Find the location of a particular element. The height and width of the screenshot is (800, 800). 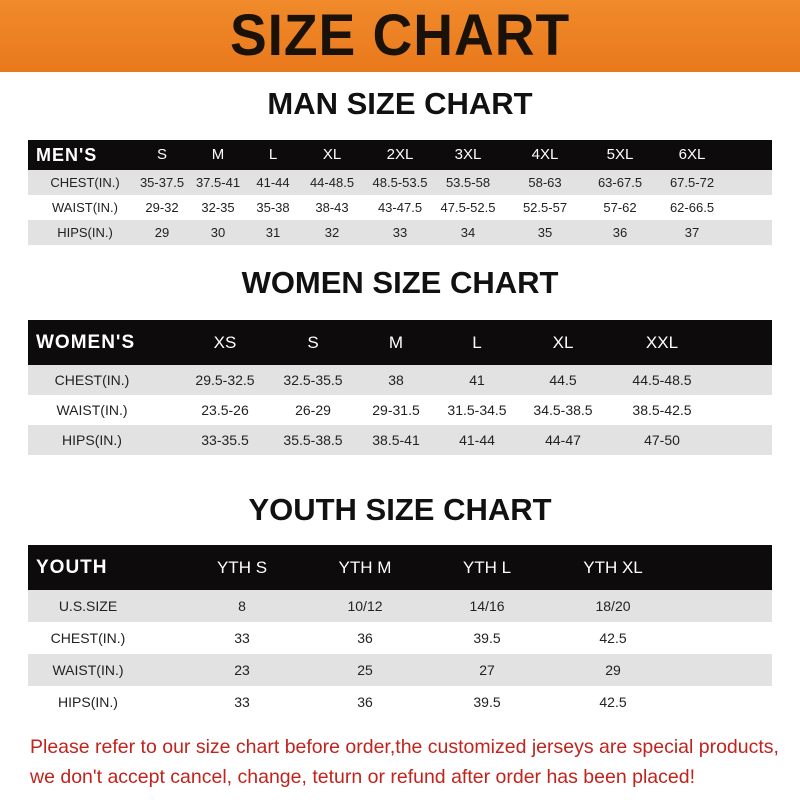

table-cell: 63-67.5 is located at coordinates (620, 182).